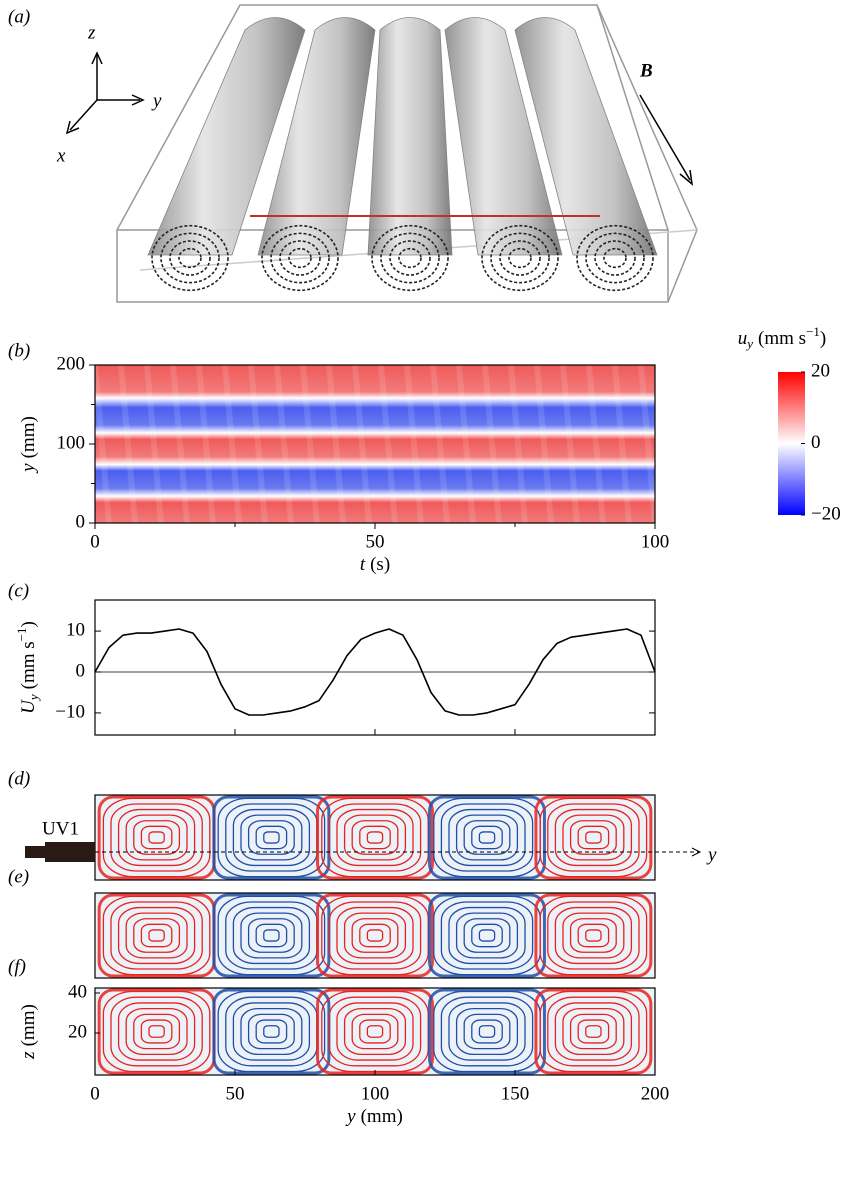 The height and width of the screenshot is (1187, 844). I want to click on axis-label: y (mm), so click(28, 445).